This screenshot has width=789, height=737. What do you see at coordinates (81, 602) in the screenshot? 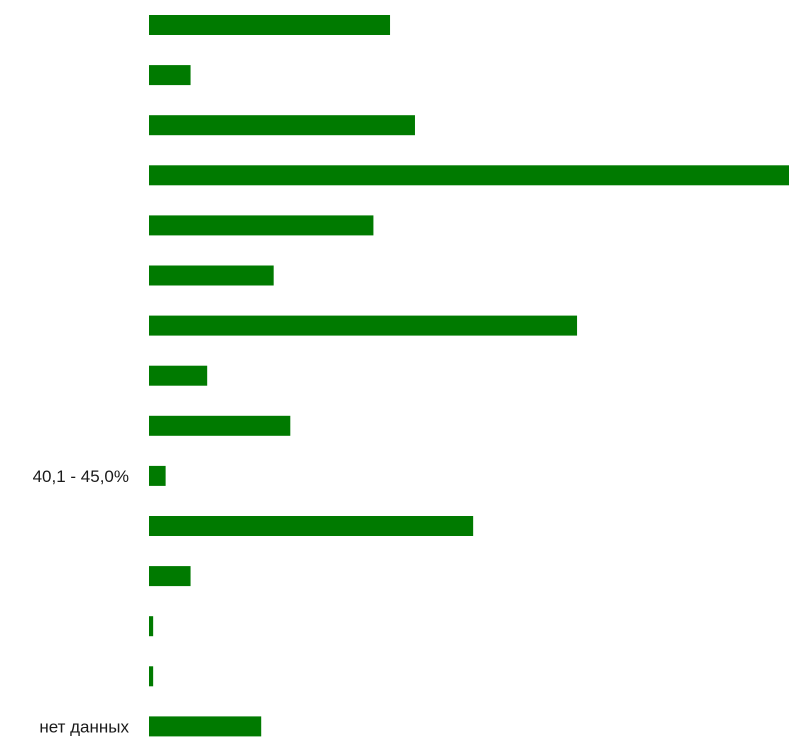
I see `category-labels-group: 40,1 - 45,0% нет данных` at bounding box center [81, 602].